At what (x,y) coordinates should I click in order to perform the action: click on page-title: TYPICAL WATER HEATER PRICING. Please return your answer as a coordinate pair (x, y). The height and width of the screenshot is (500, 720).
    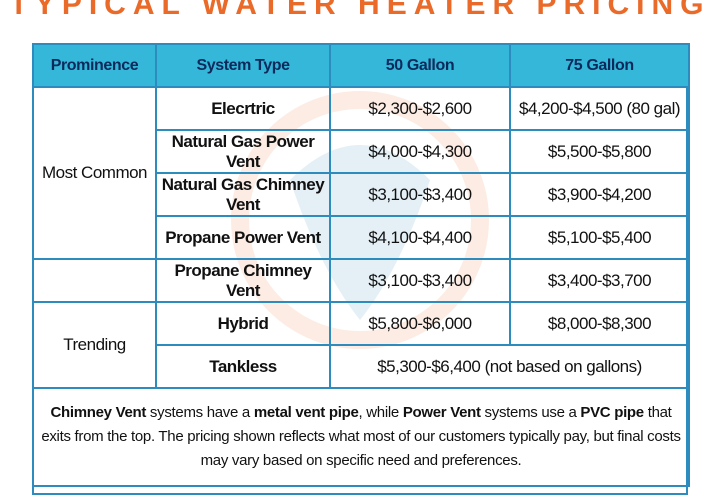
    Looking at the image, I should click on (360, 10).